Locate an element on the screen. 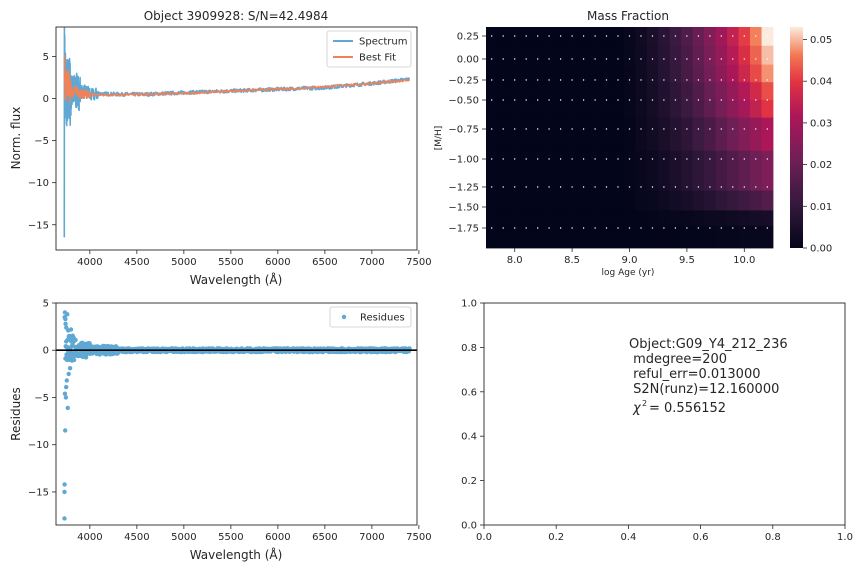 This screenshot has height=576, width=864. spectrum-y-tick-label: 5 is located at coordinates (46, 57).